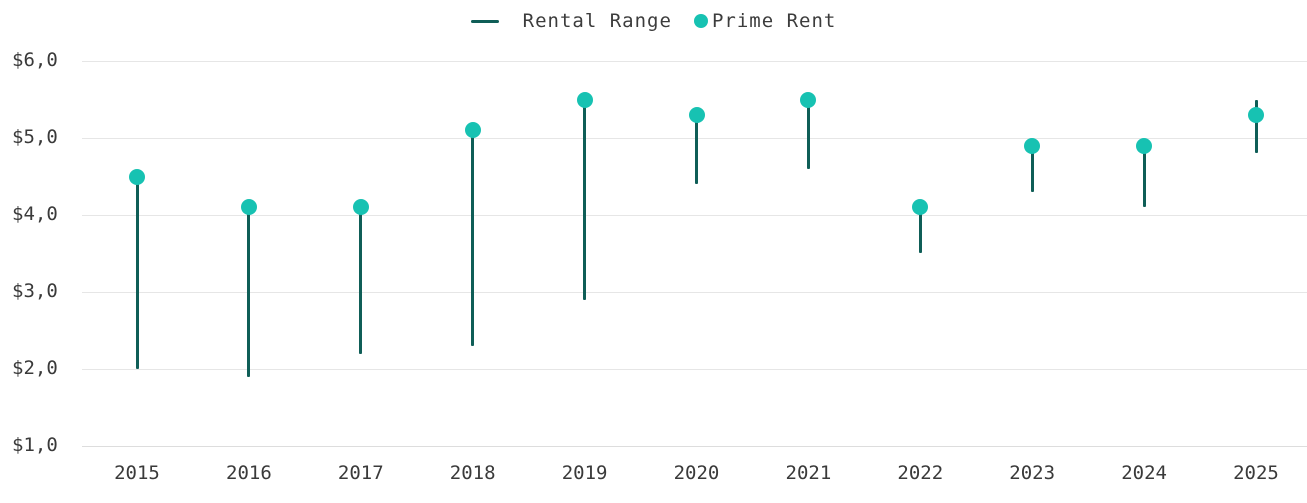 This screenshot has width=1307, height=503. Describe the element at coordinates (35, 214) in the screenshot. I see `y-axis-label: $4,0` at that location.